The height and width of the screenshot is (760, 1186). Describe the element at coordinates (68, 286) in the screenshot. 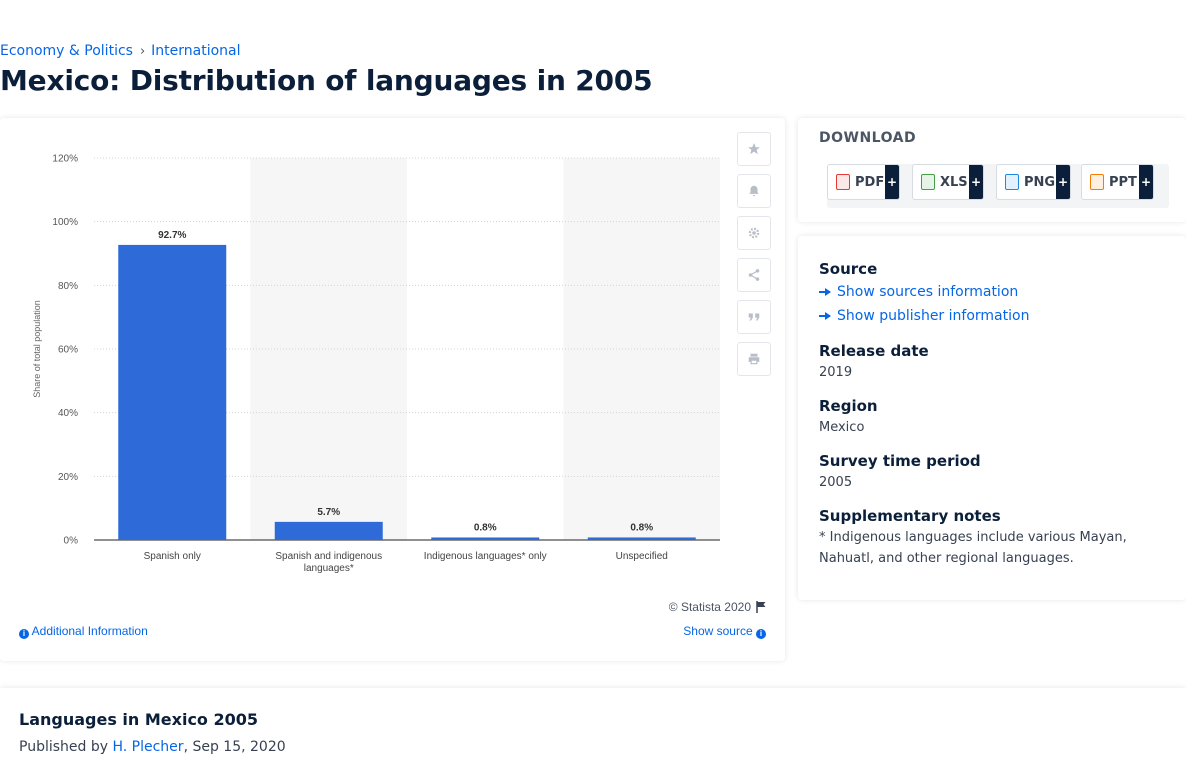

I see `y-tick-label: 80%` at that location.